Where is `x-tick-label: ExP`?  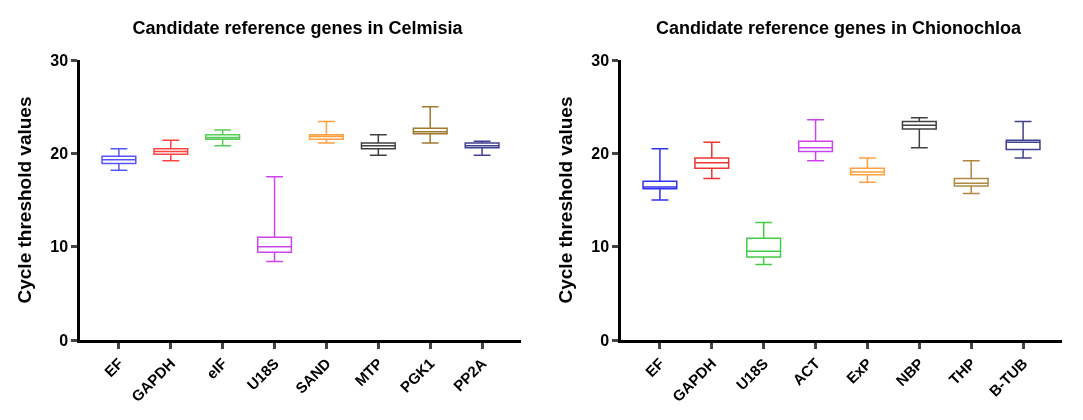
x-tick-label: ExP is located at coordinates (858, 370).